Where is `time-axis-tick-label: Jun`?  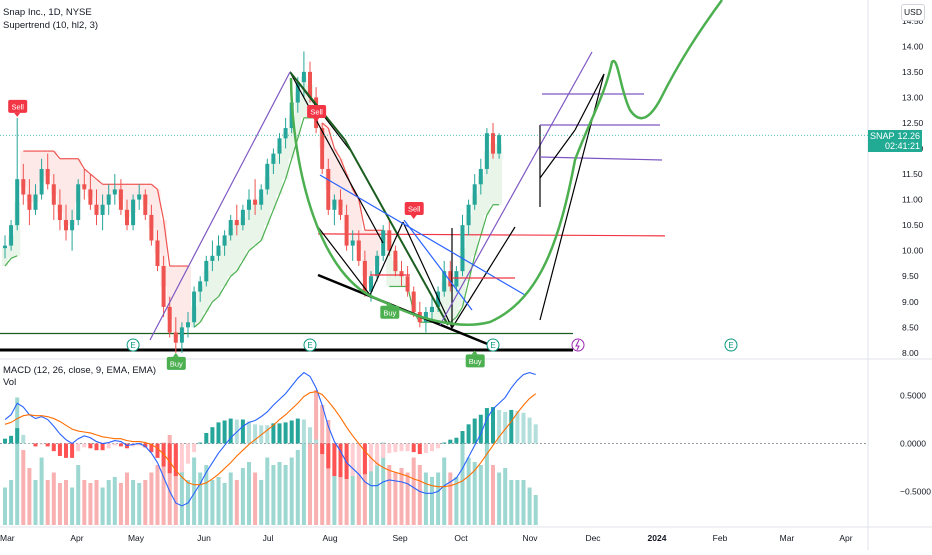
time-axis-tick-label: Jun is located at coordinates (204, 538).